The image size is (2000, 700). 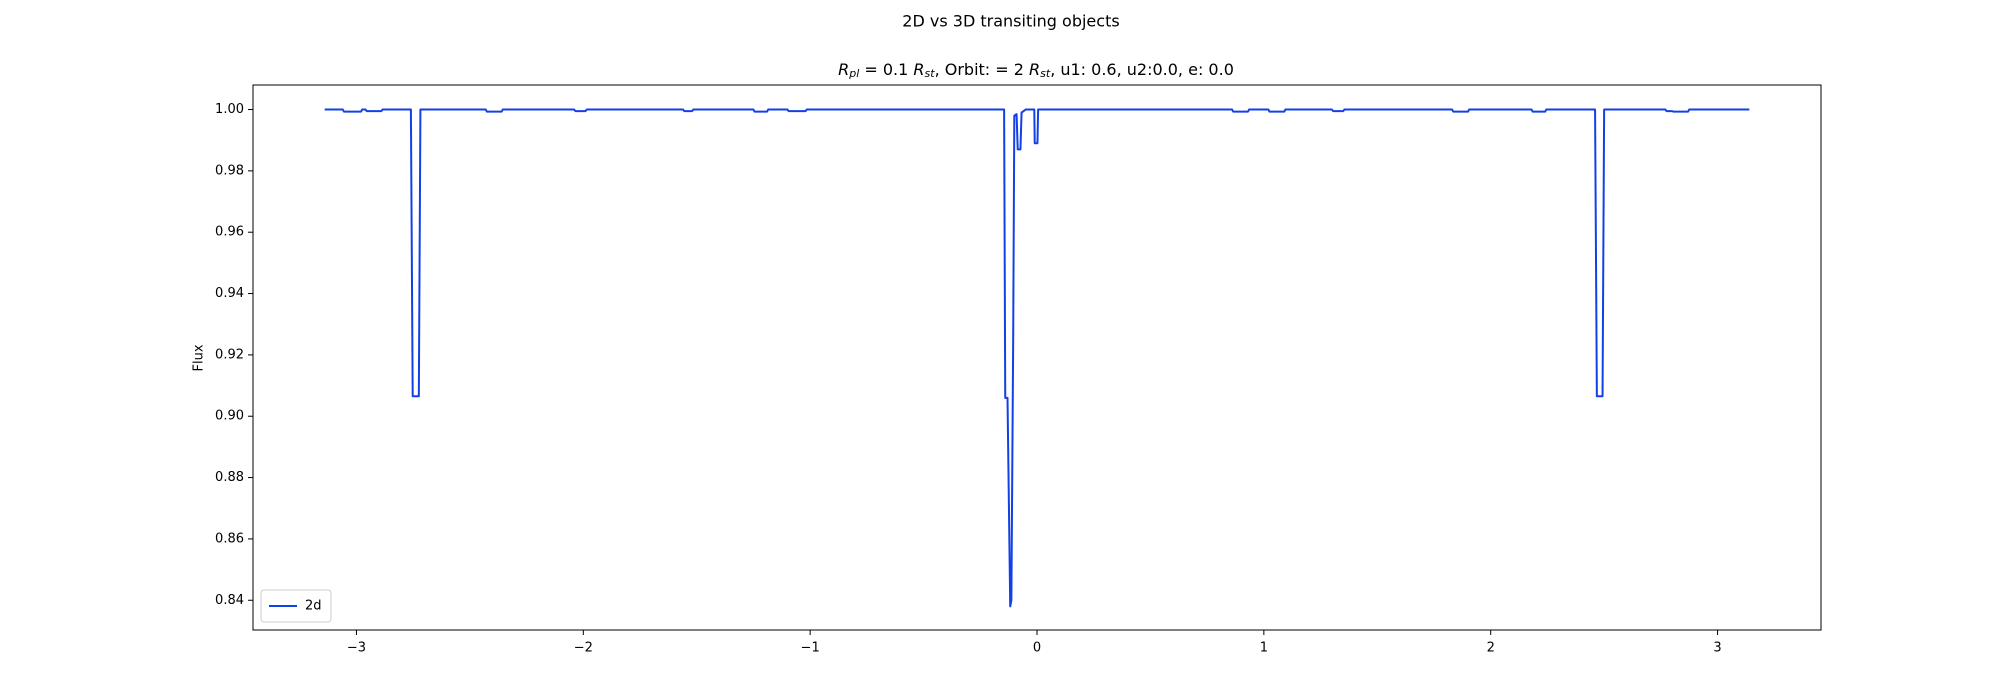 What do you see at coordinates (229, 538) in the screenshot?
I see `y-tick-label: 0.86` at bounding box center [229, 538].